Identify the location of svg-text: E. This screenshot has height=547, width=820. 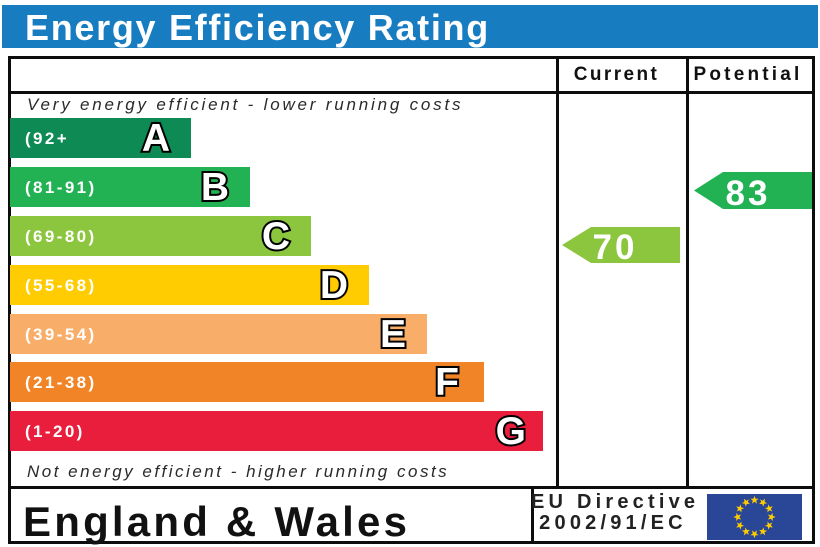
(393, 334).